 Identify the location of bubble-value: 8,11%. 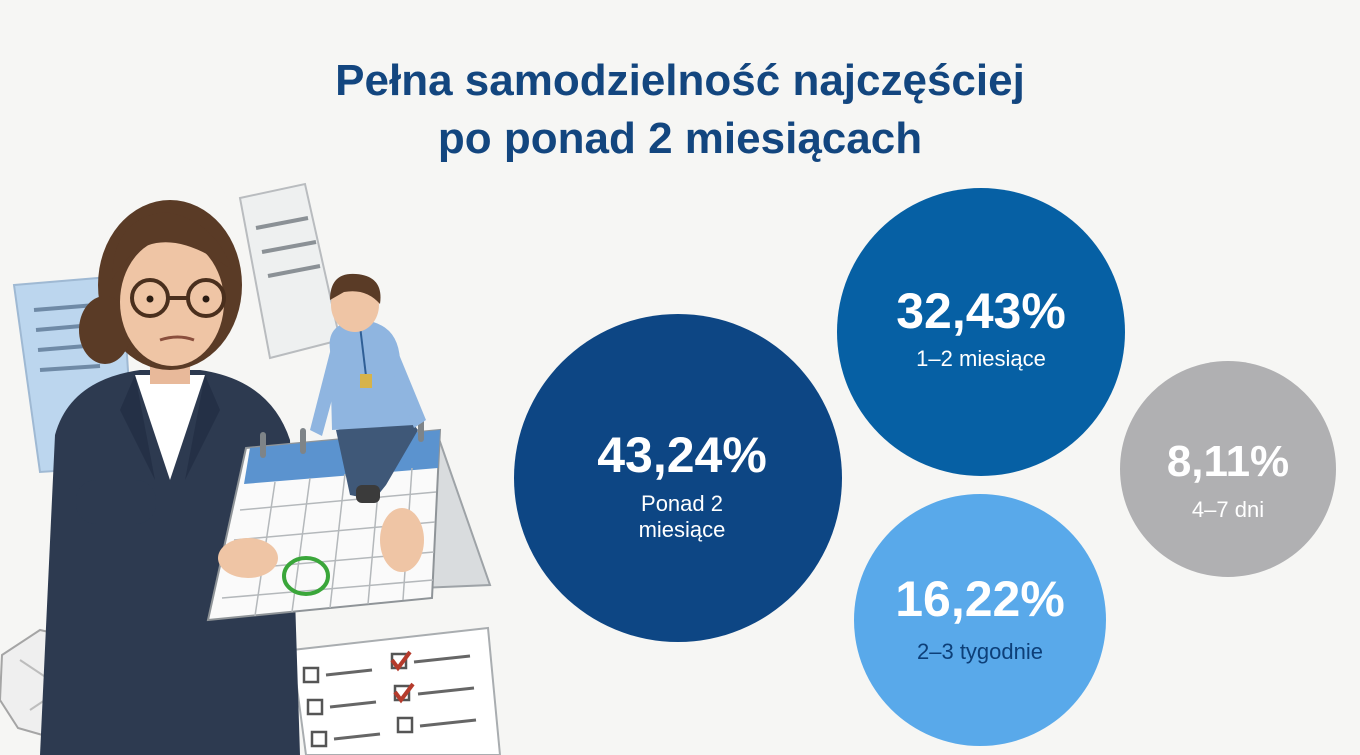
(1228, 461).